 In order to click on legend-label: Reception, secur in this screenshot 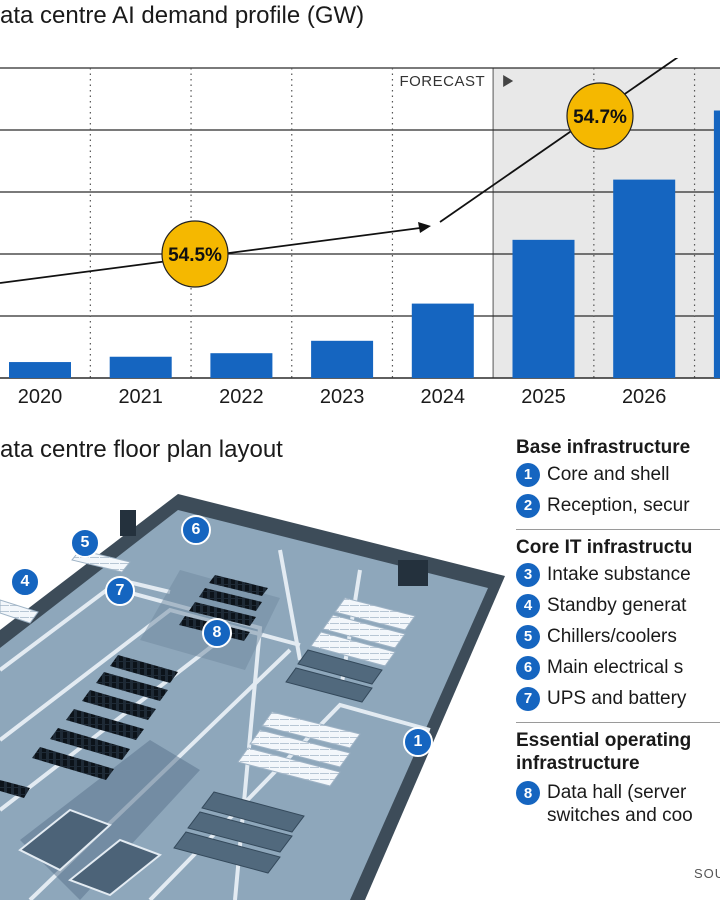, I will do `click(618, 505)`.